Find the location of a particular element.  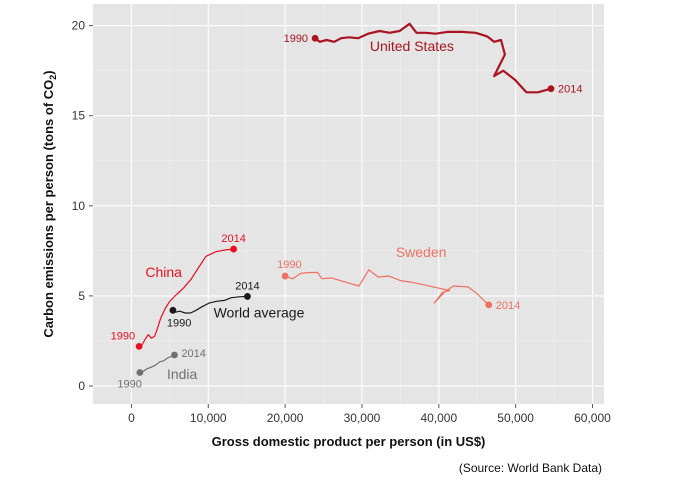

y-tick-label: 5 is located at coordinates (81, 296).